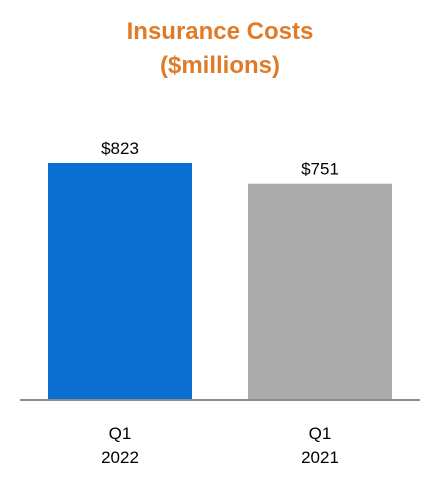 This screenshot has width=440, height=480. I want to click on x-tick-label: 2021, so click(320, 457).